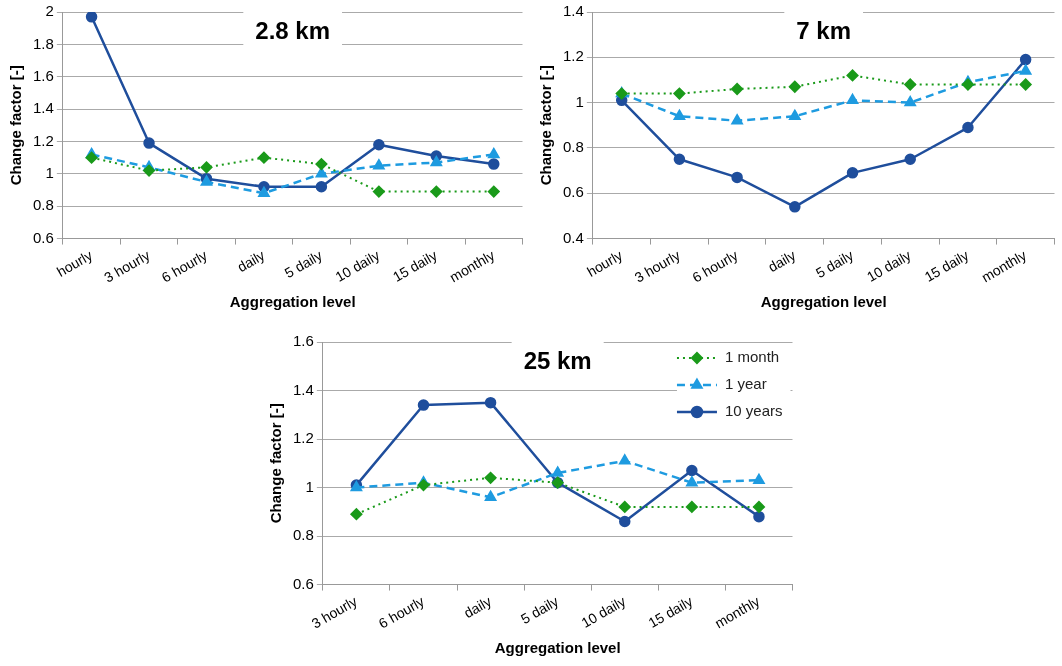 The width and height of the screenshot is (1062, 666). Describe the element at coordinates (49, 11) in the screenshot. I see `y-tick-label: 2` at that location.